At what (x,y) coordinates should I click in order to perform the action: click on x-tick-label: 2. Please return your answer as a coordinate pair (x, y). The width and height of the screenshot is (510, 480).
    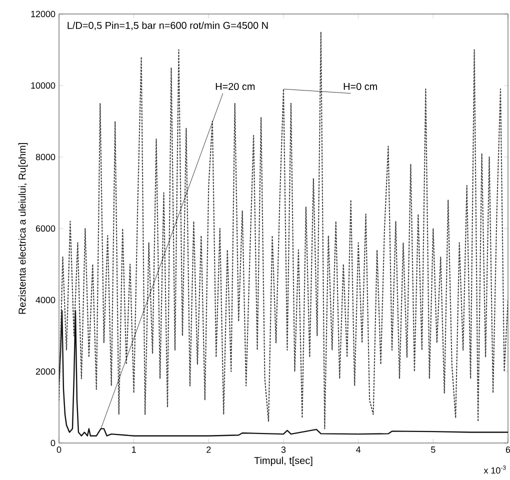
    Looking at the image, I should click on (208, 449).